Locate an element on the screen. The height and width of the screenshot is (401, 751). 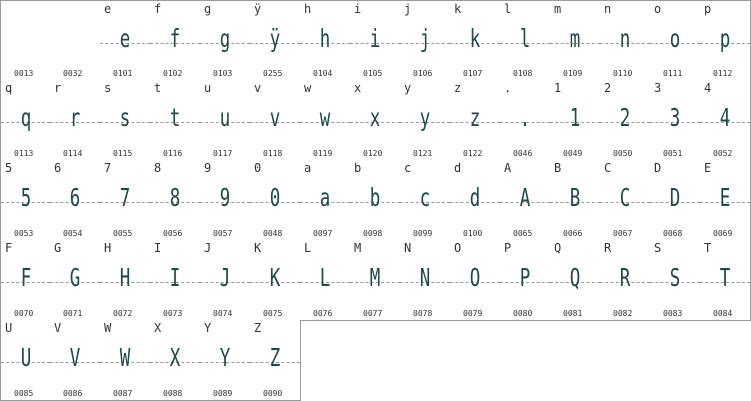
glyph-char-label: k is located at coordinates (458, 9).